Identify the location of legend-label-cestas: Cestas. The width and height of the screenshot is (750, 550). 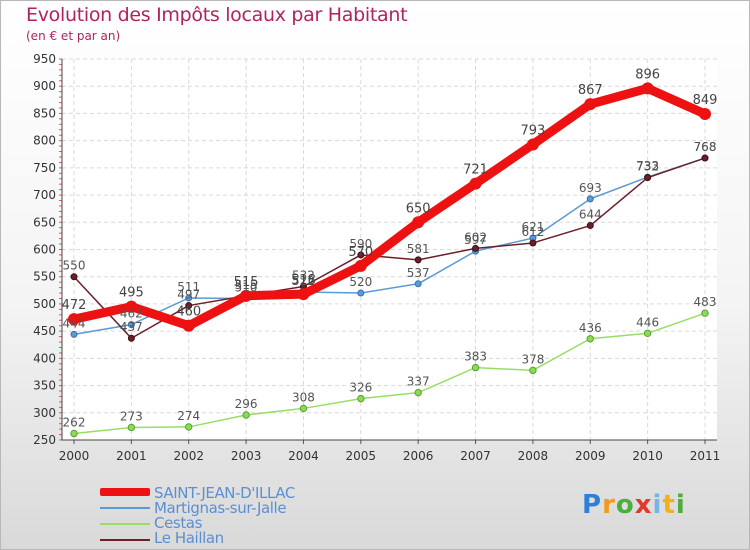
(178, 523).